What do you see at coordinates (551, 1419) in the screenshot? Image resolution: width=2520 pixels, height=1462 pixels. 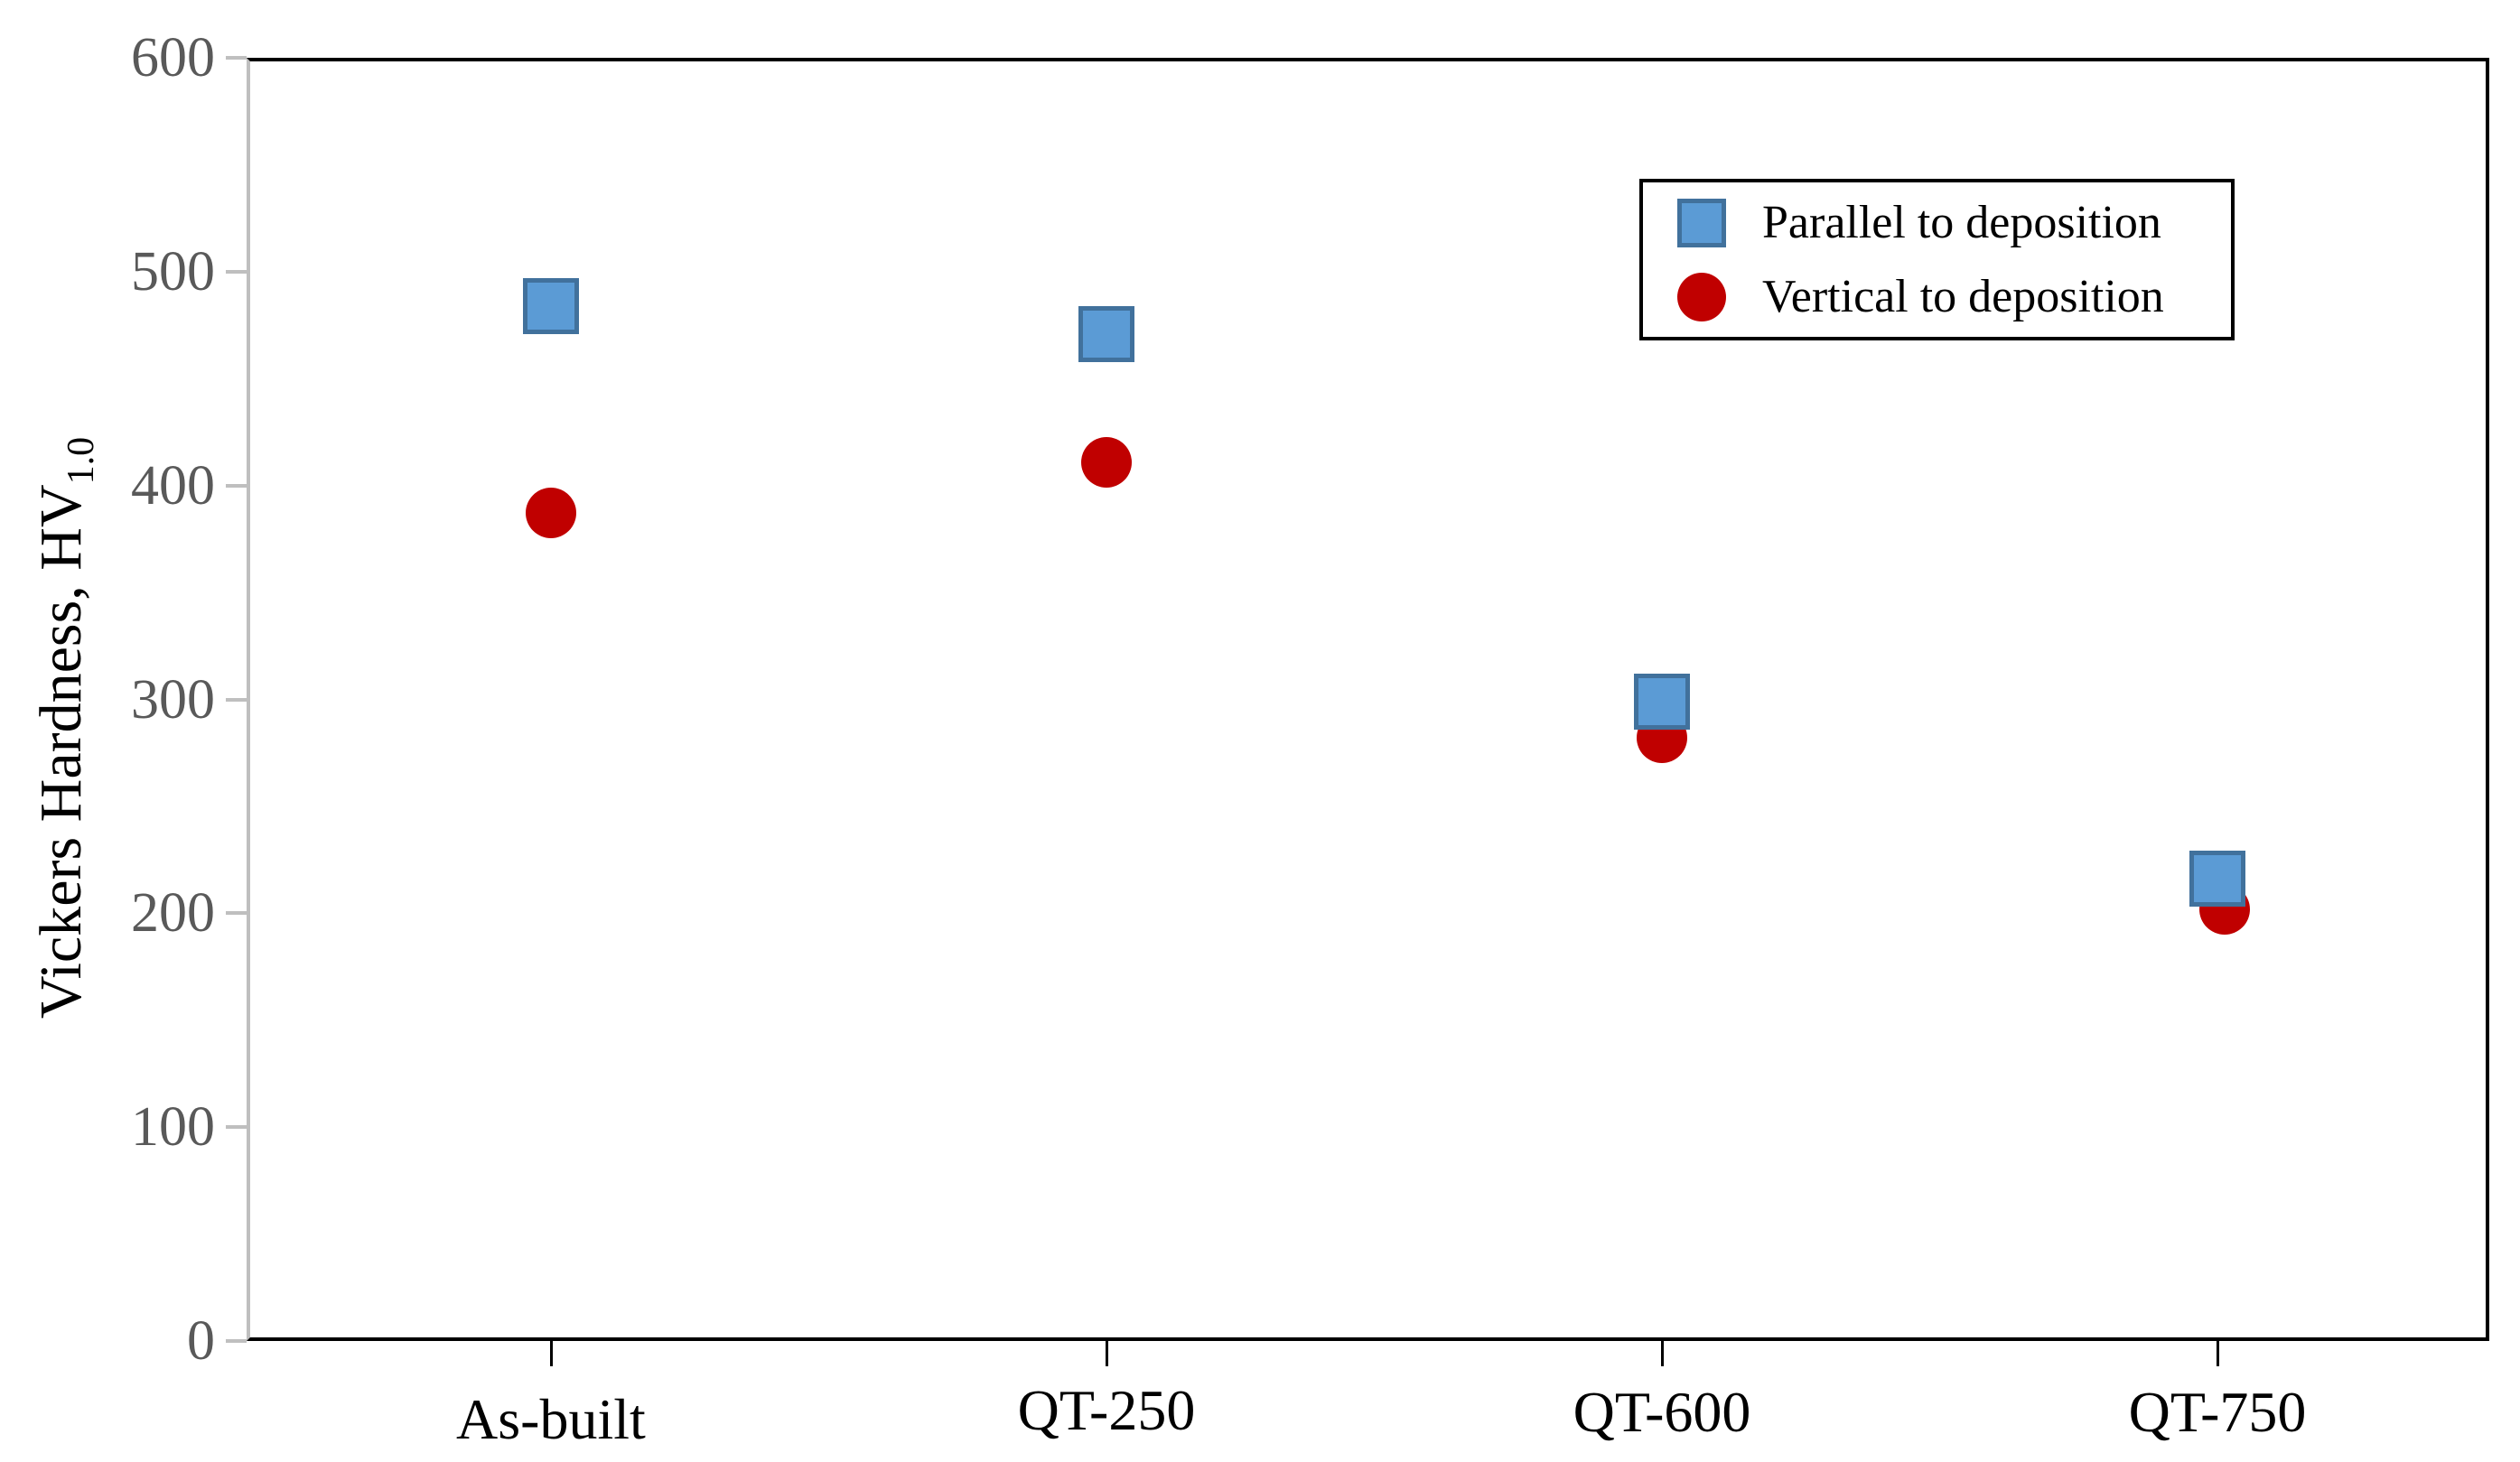 I see `x-category-label-As-built: As-built` at bounding box center [551, 1419].